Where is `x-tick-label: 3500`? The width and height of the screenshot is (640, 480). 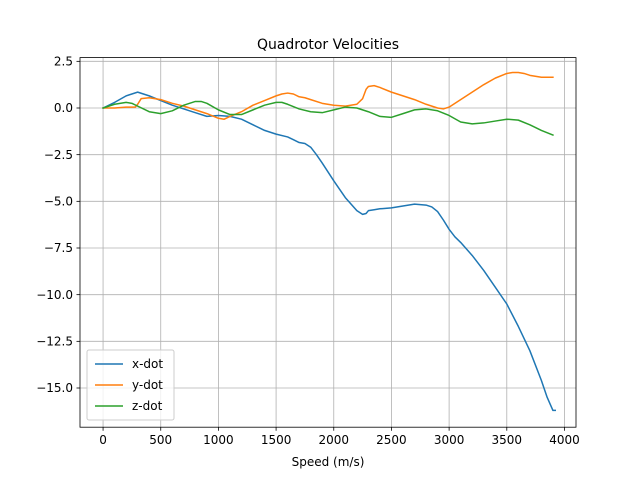
x-tick-label: 3500 is located at coordinates (507, 440).